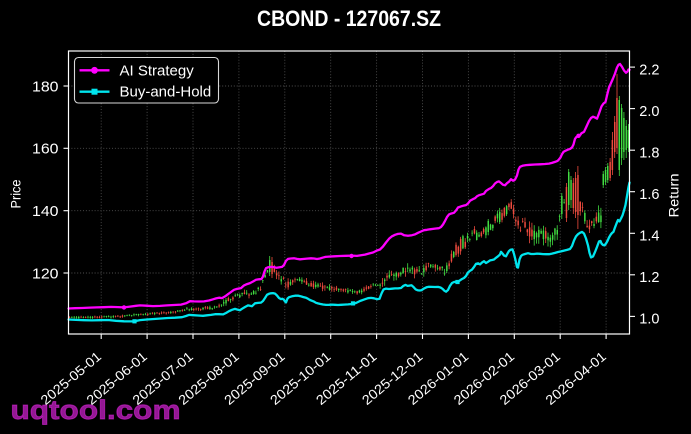 The image size is (691, 434). What do you see at coordinates (649, 236) in the screenshot?
I see `svg-text: 1.4` at bounding box center [649, 236].